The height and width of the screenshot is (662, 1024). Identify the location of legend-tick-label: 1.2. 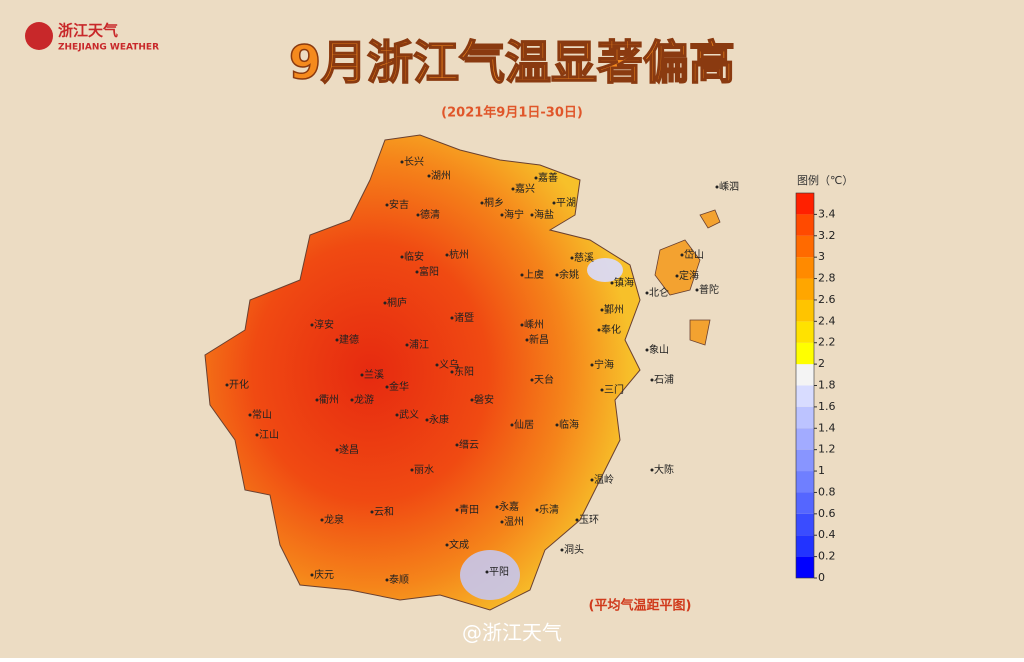
(827, 449).